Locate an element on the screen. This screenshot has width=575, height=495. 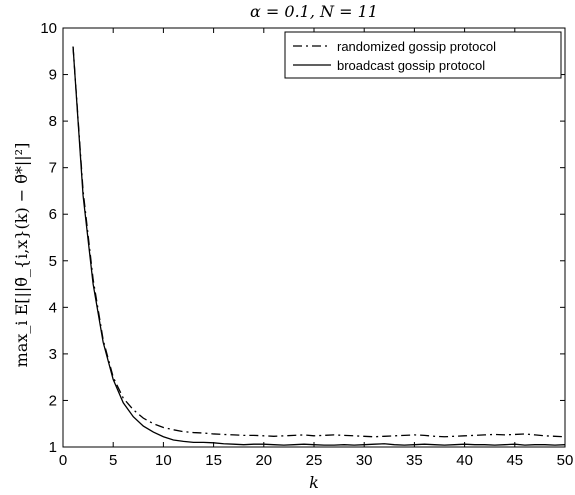
y-tick-label: 9 is located at coordinates (53, 75).